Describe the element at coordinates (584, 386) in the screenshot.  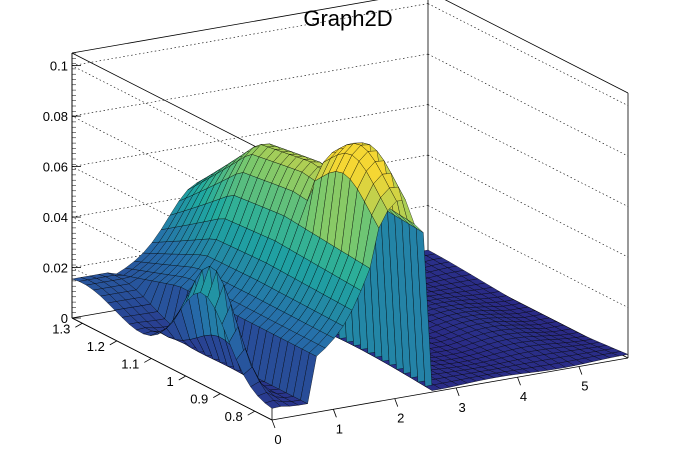
I see `x-tick-label: 5` at that location.